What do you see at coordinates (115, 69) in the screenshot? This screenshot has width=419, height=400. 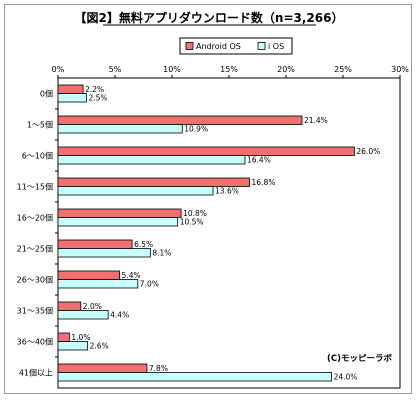 I see `x-tick-label: 5%` at bounding box center [115, 69].